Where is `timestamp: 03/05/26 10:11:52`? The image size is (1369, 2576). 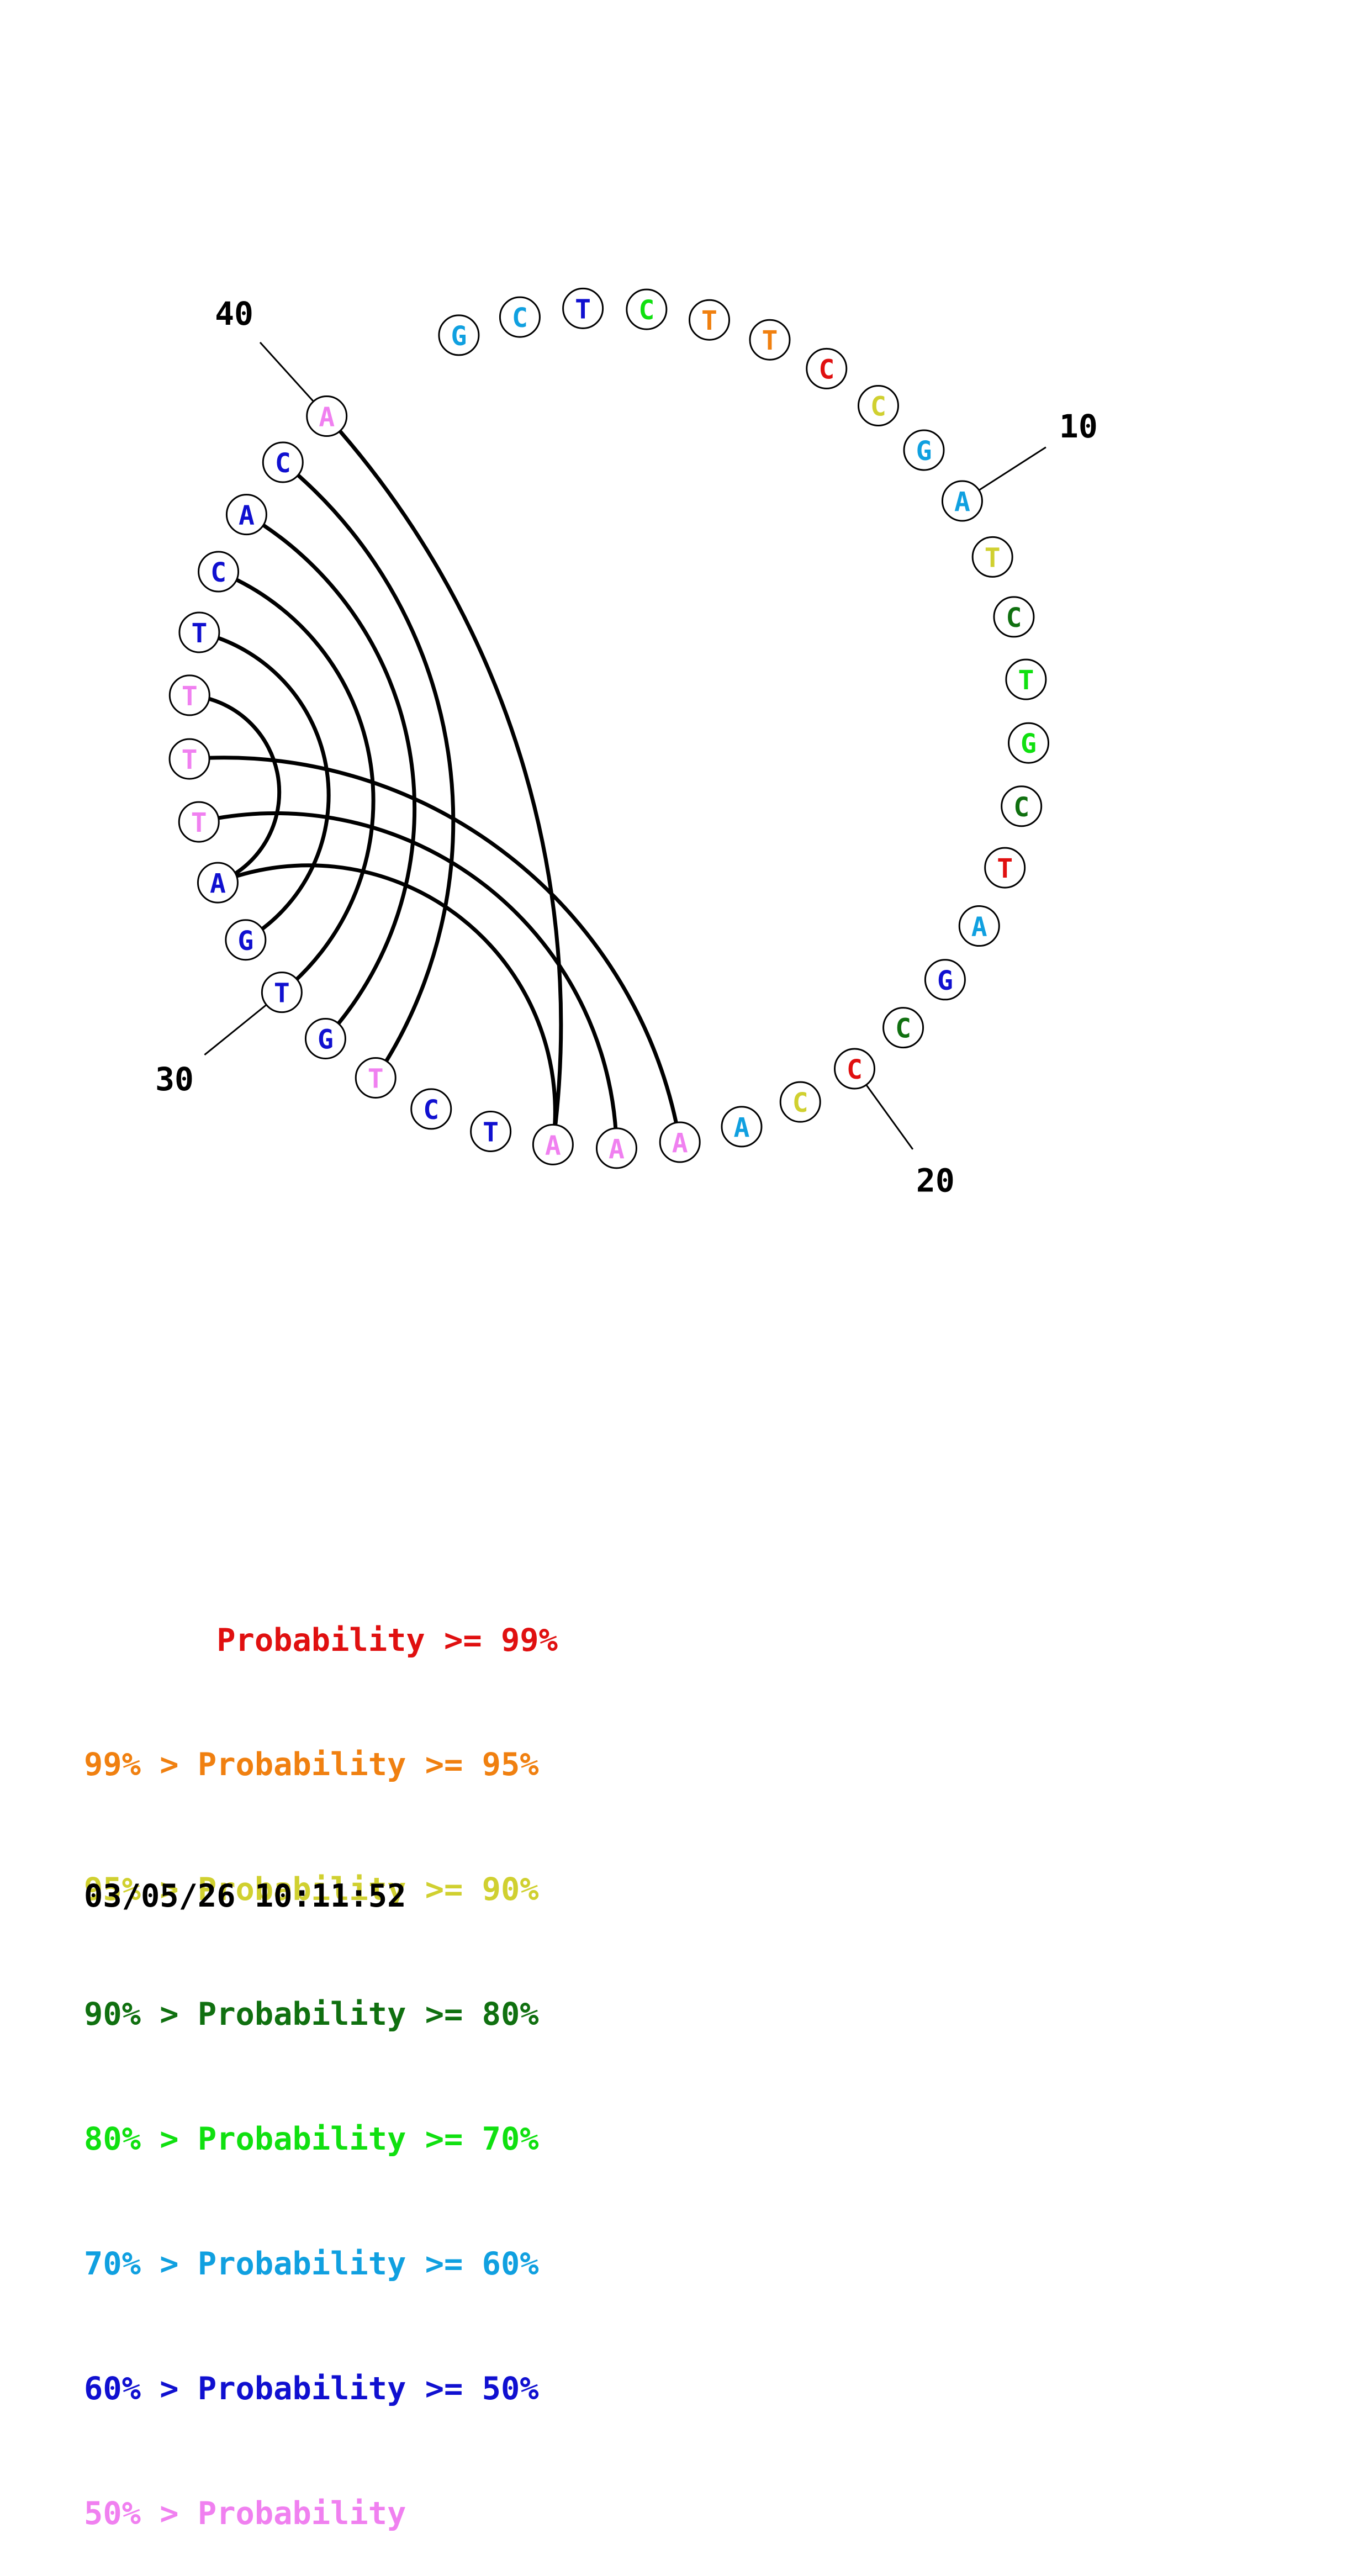
timestamp: 03/05/26 10:11:52 is located at coordinates (245, 1896).